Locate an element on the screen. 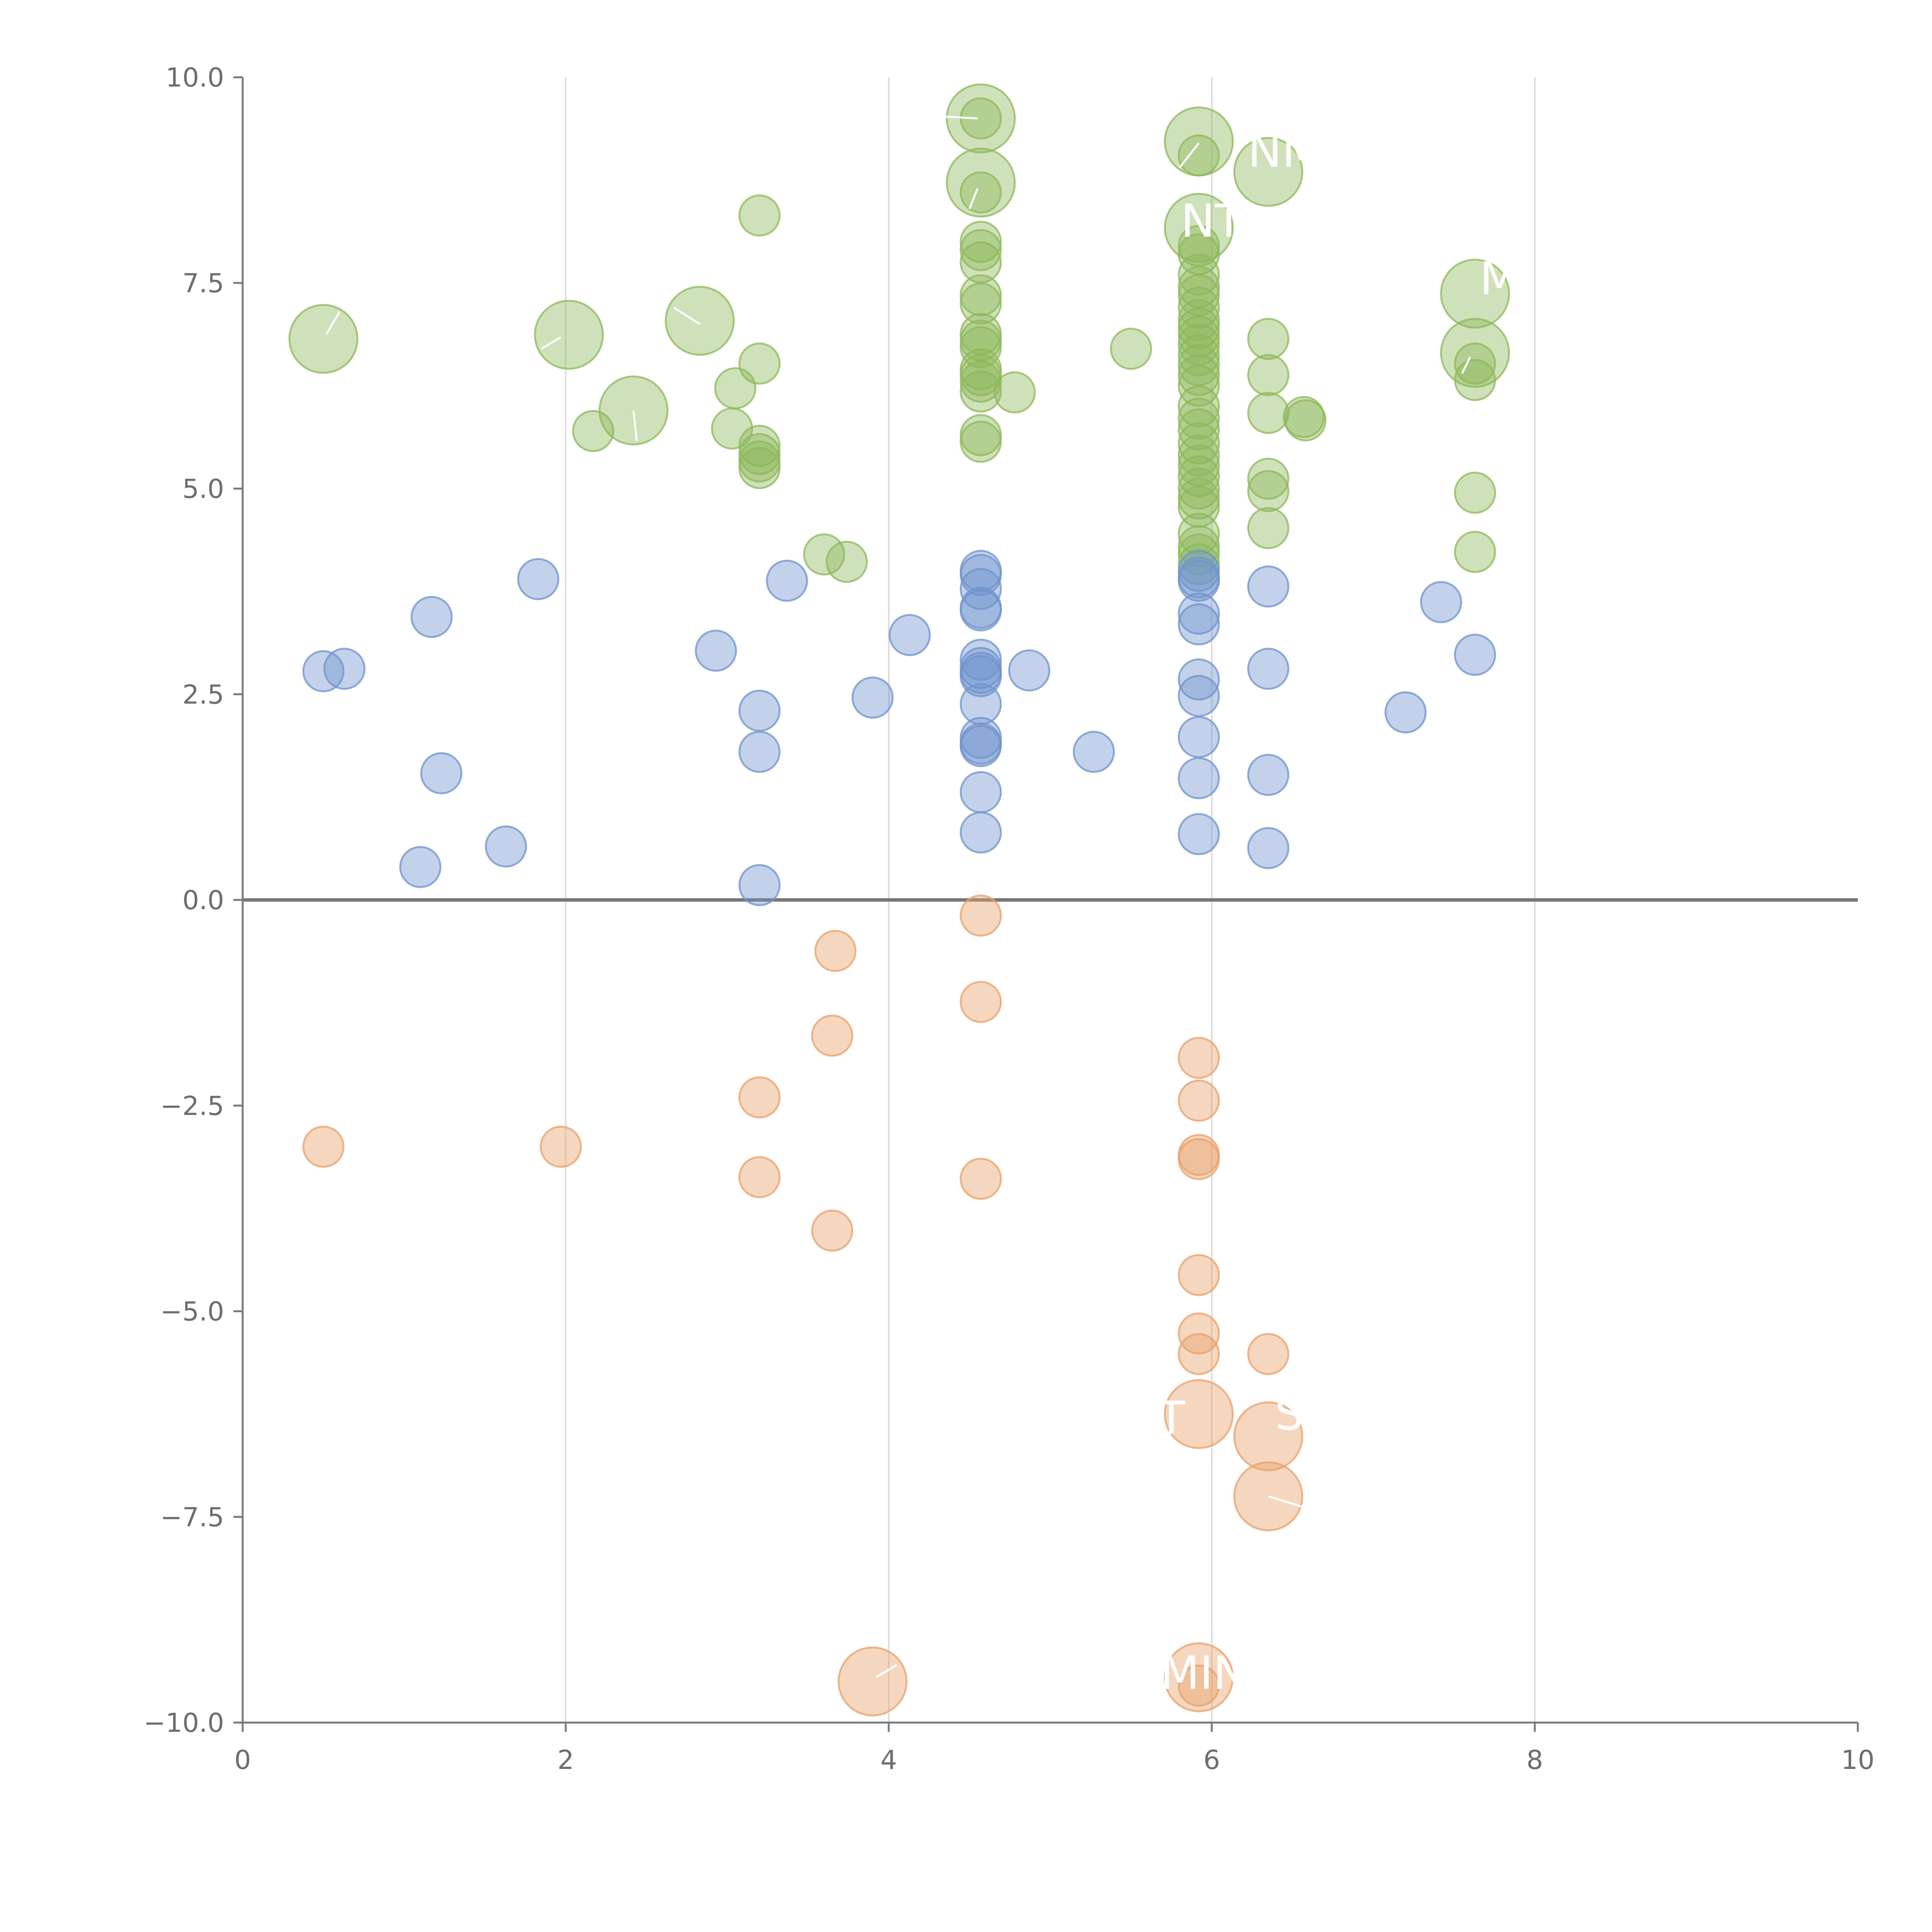  annotation-label: T is located at coordinates (1171, 1418).